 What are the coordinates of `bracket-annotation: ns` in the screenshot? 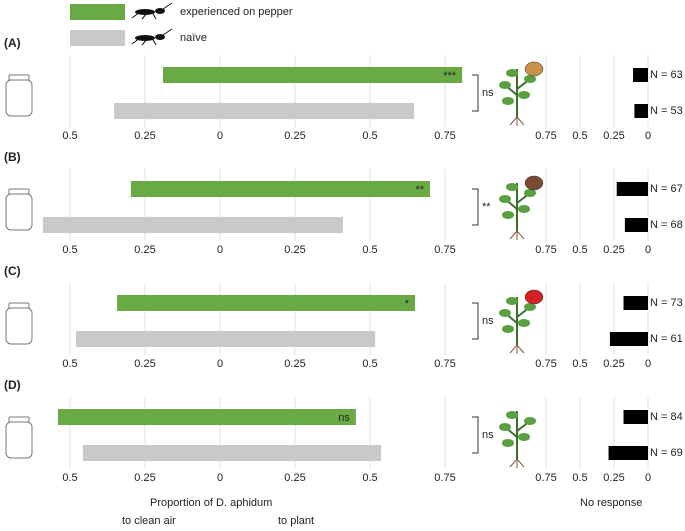 It's located at (488, 321).